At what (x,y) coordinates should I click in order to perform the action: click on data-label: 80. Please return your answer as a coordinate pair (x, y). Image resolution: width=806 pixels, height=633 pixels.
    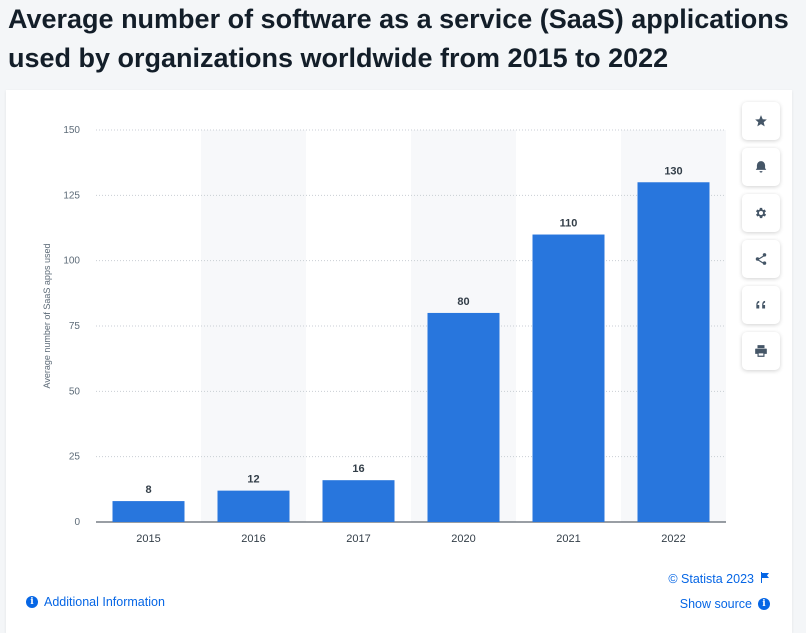
    Looking at the image, I should click on (463, 302).